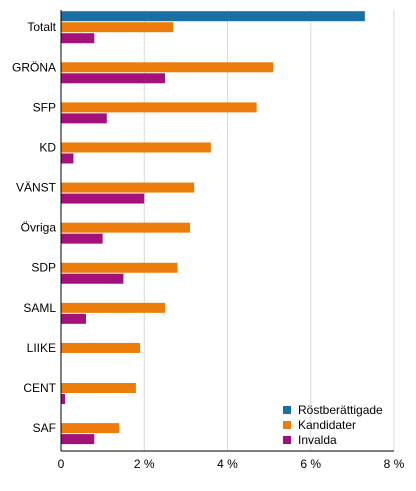  Describe the element at coordinates (44, 428) in the screenshot. I see `category-label: SAF` at that location.